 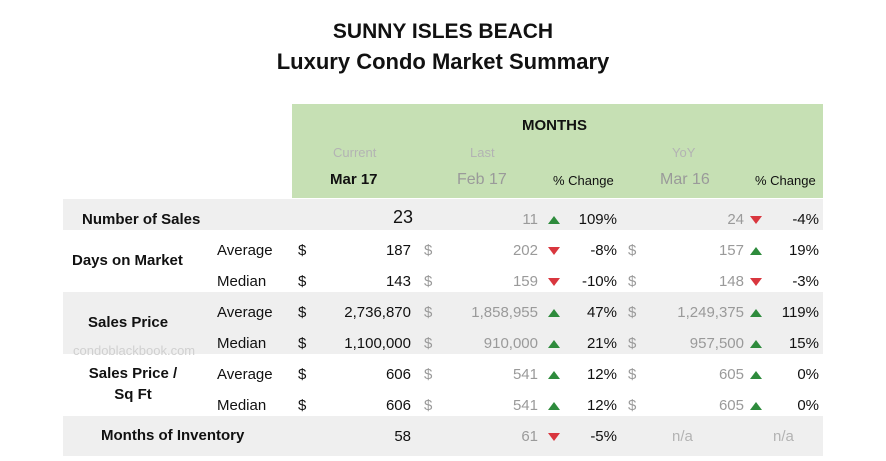 What do you see at coordinates (685, 179) in the screenshot?
I see `yoy-period: Mar 16` at bounding box center [685, 179].